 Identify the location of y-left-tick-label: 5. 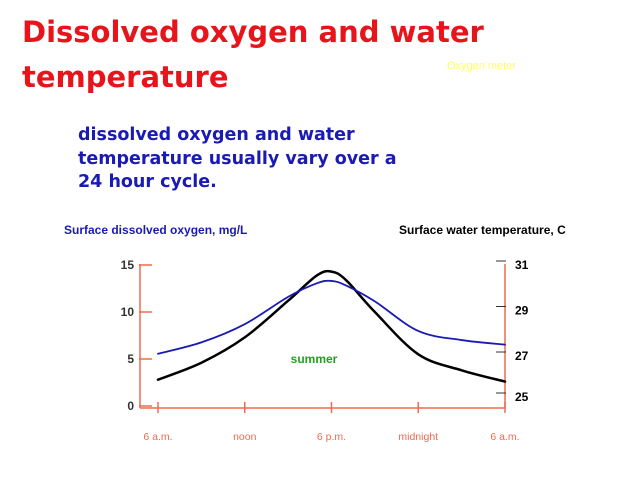
(130, 359).